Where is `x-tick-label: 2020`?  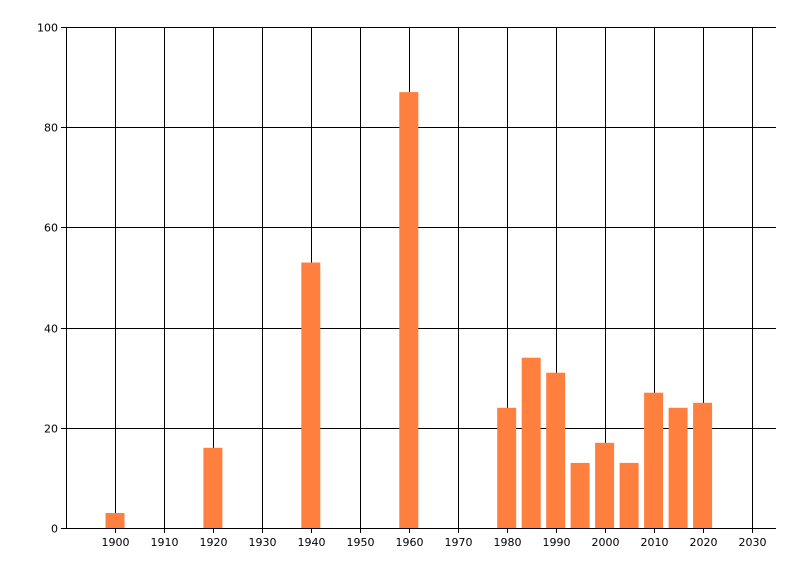
x-tick-label: 2020 is located at coordinates (704, 542).